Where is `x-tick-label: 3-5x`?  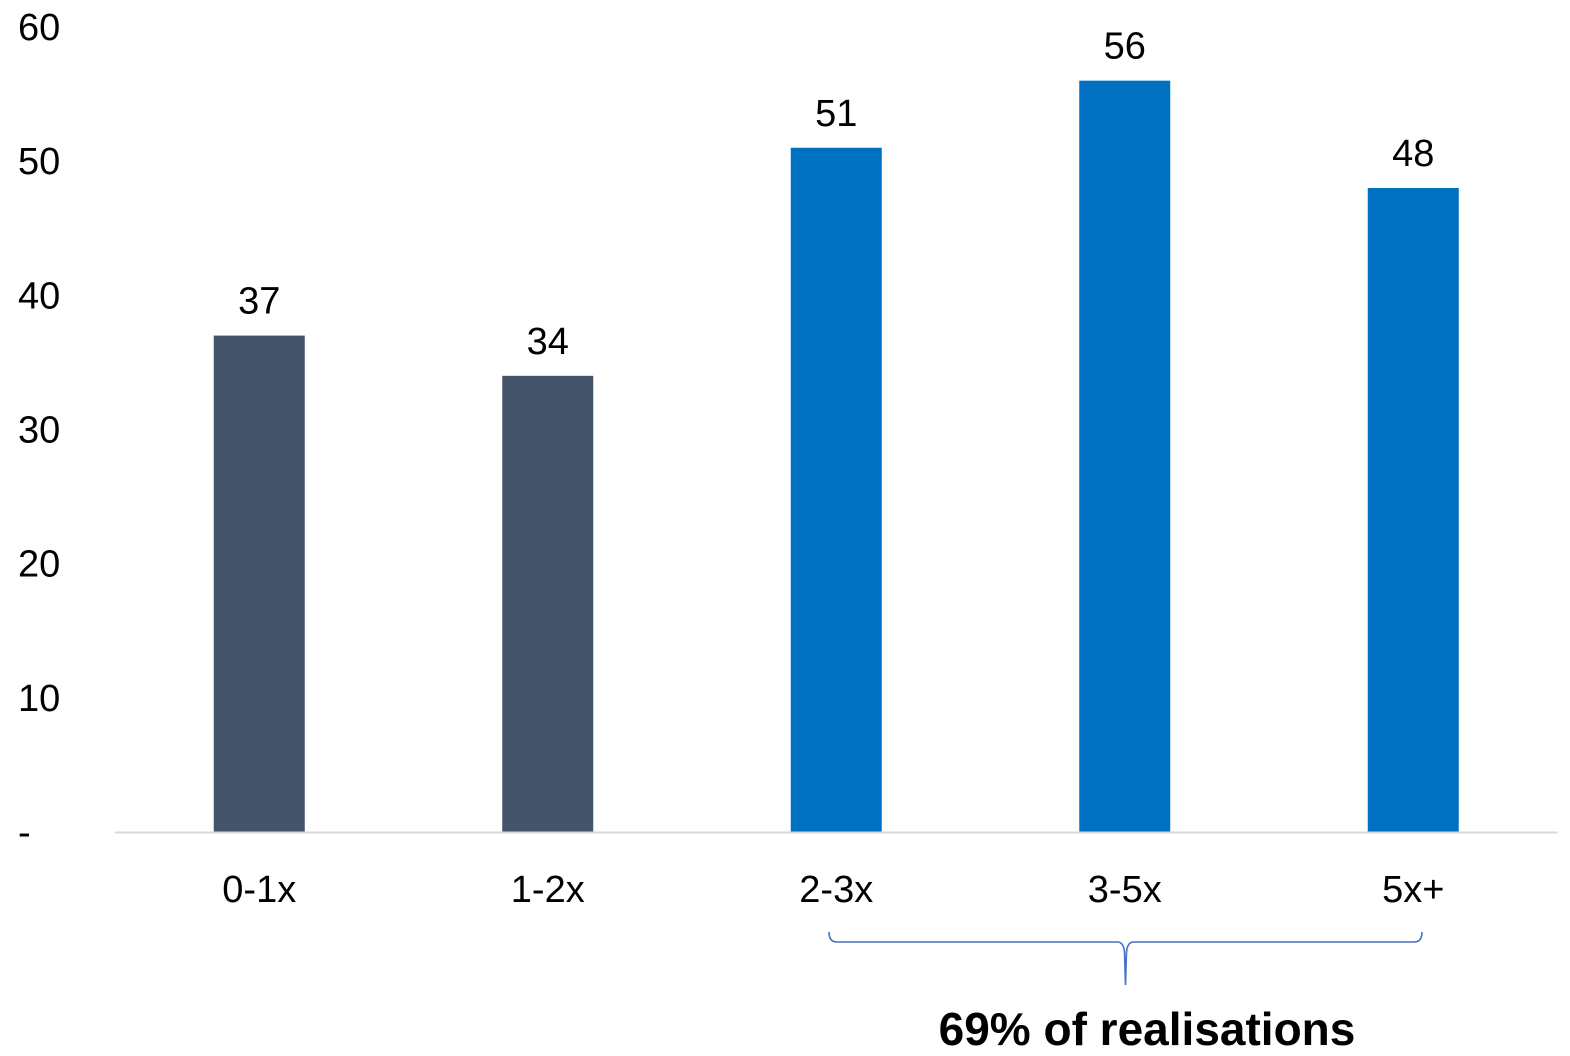
x-tick-label: 3-5x is located at coordinates (1125, 890).